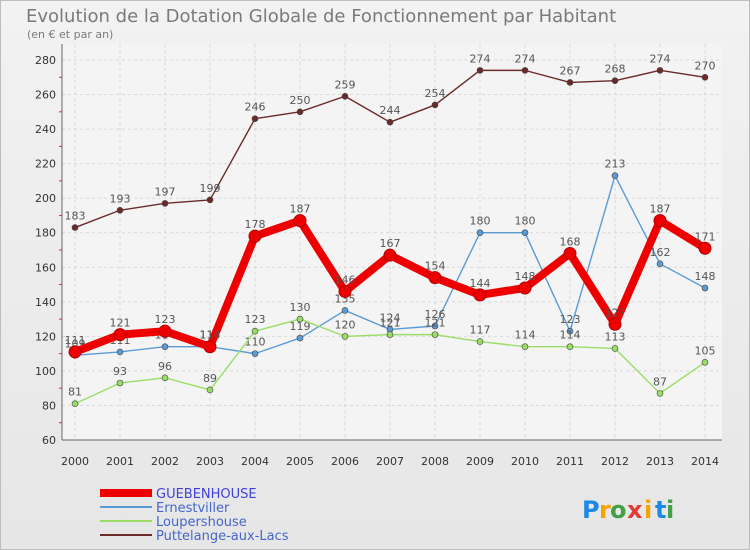  I want to click on logo-letter: o, so click(618, 510).